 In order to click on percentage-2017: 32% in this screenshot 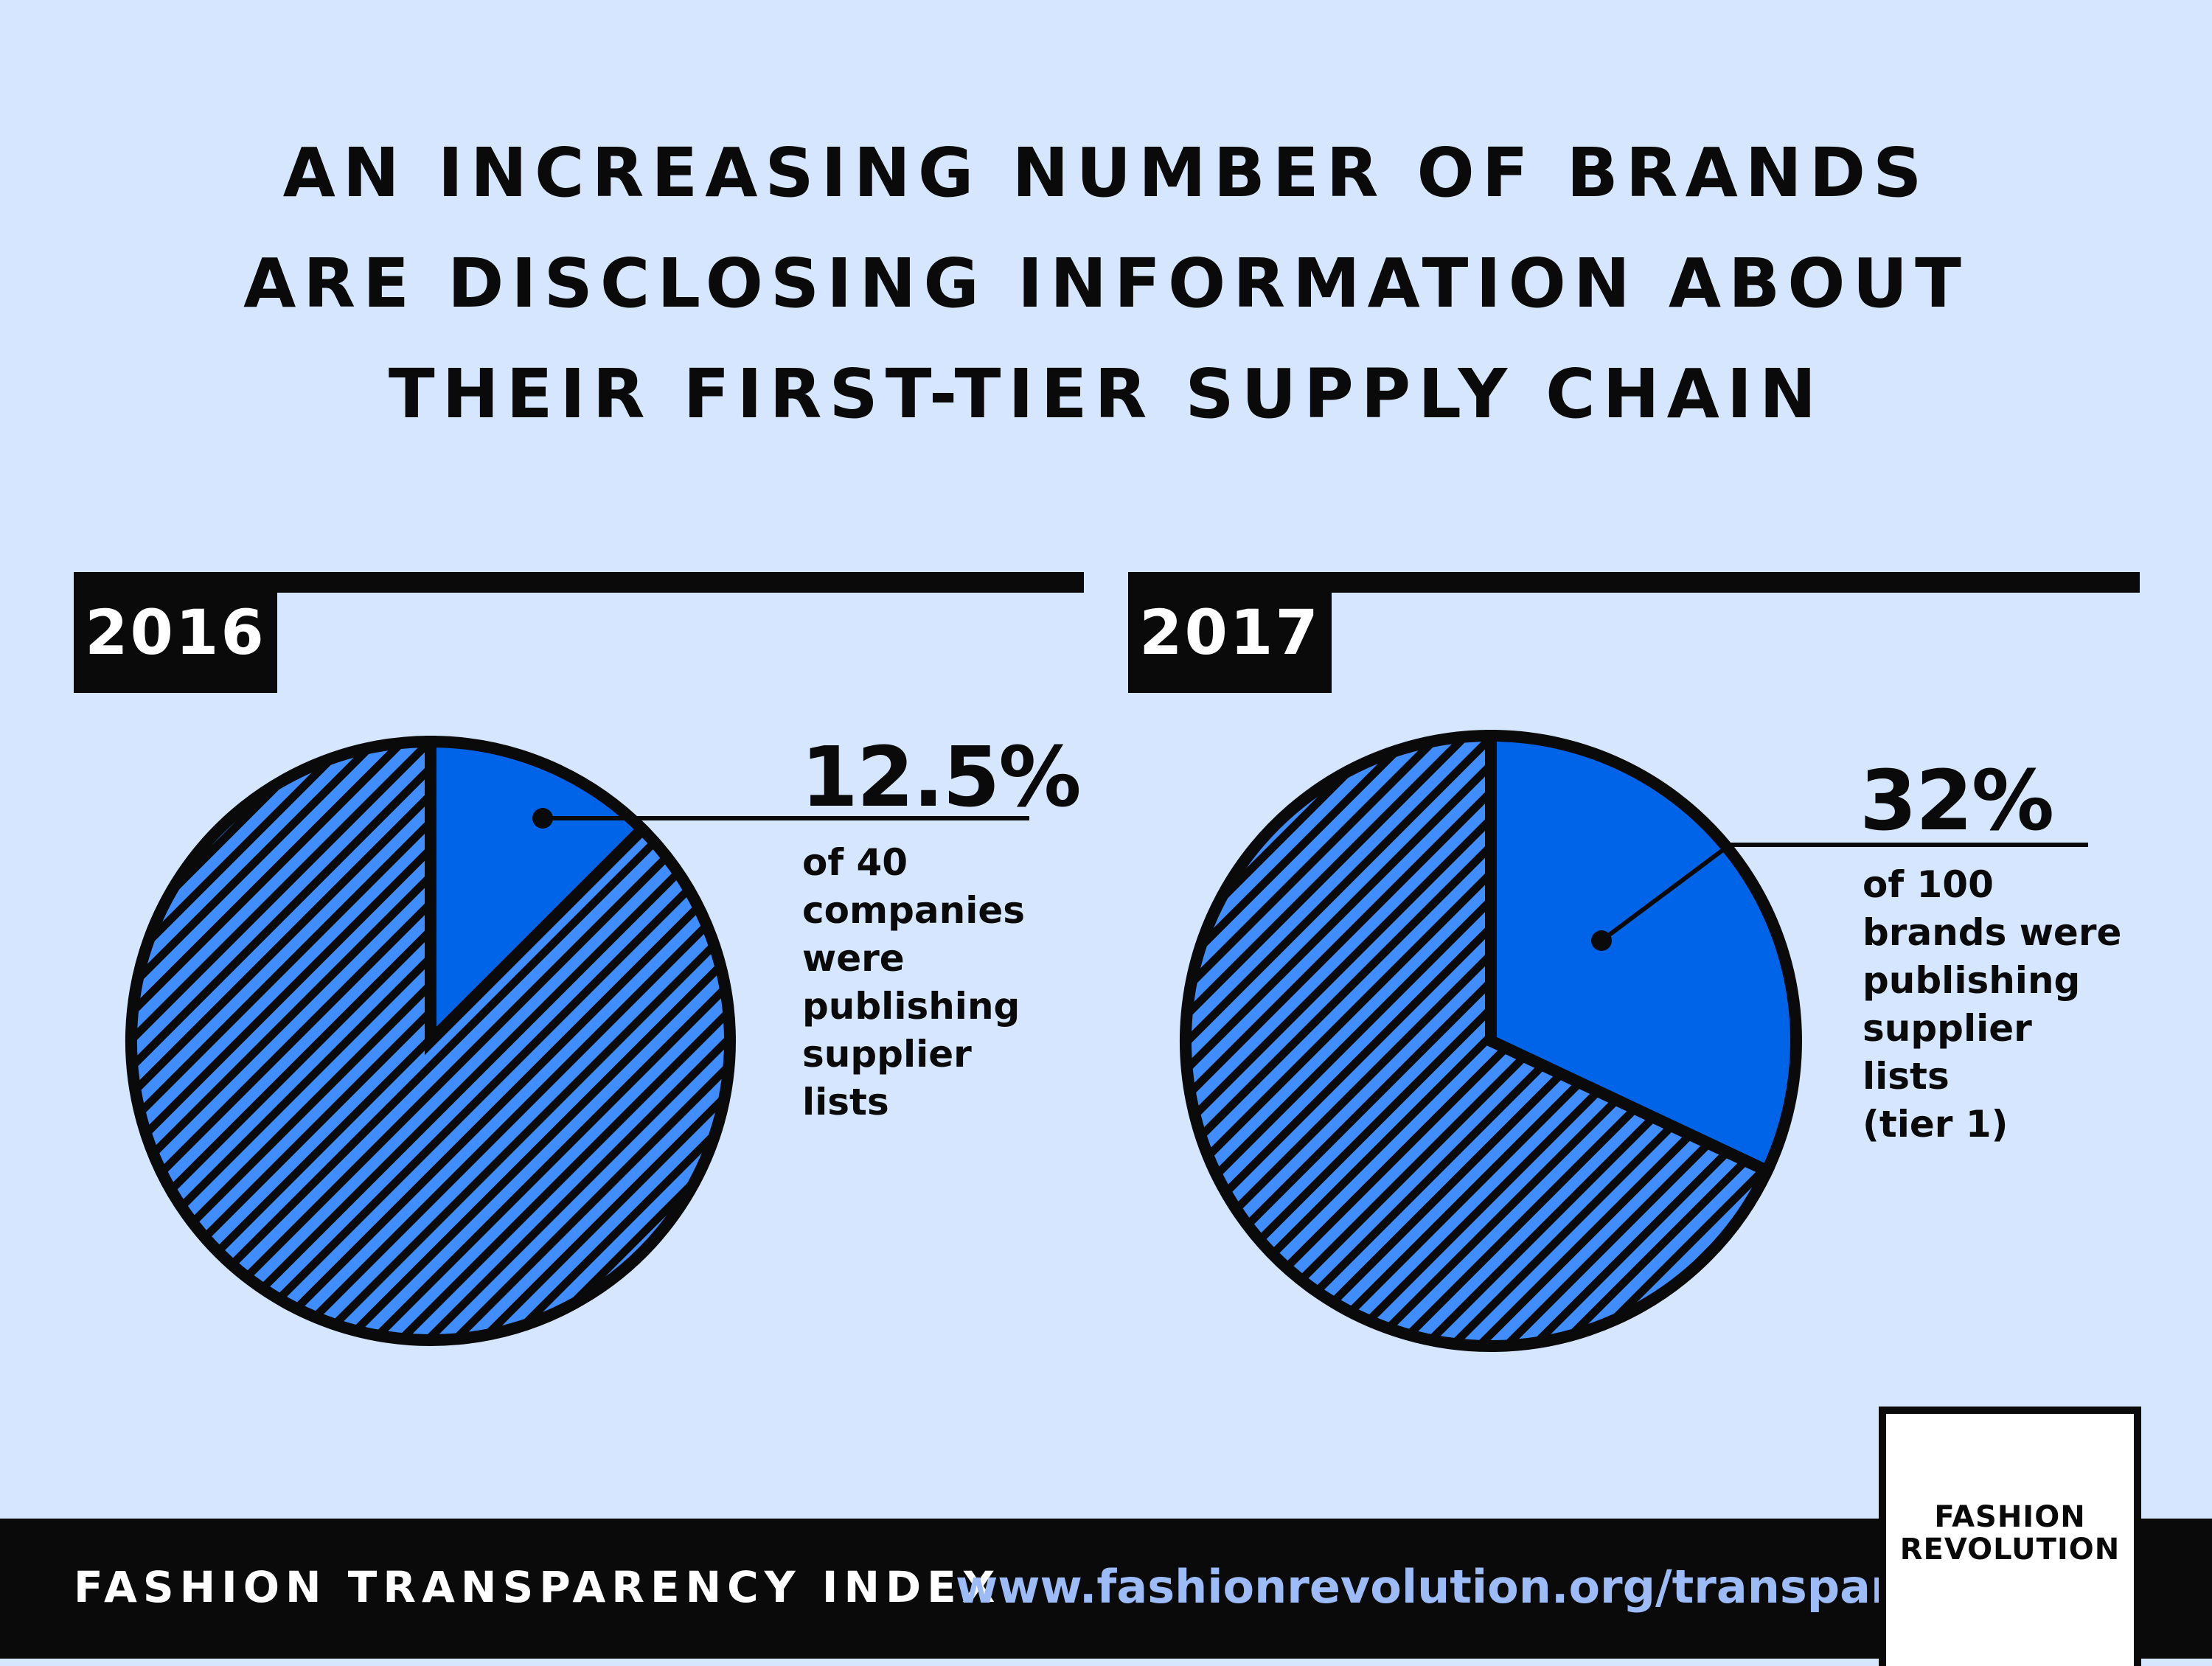, I will do `click(1957, 801)`.